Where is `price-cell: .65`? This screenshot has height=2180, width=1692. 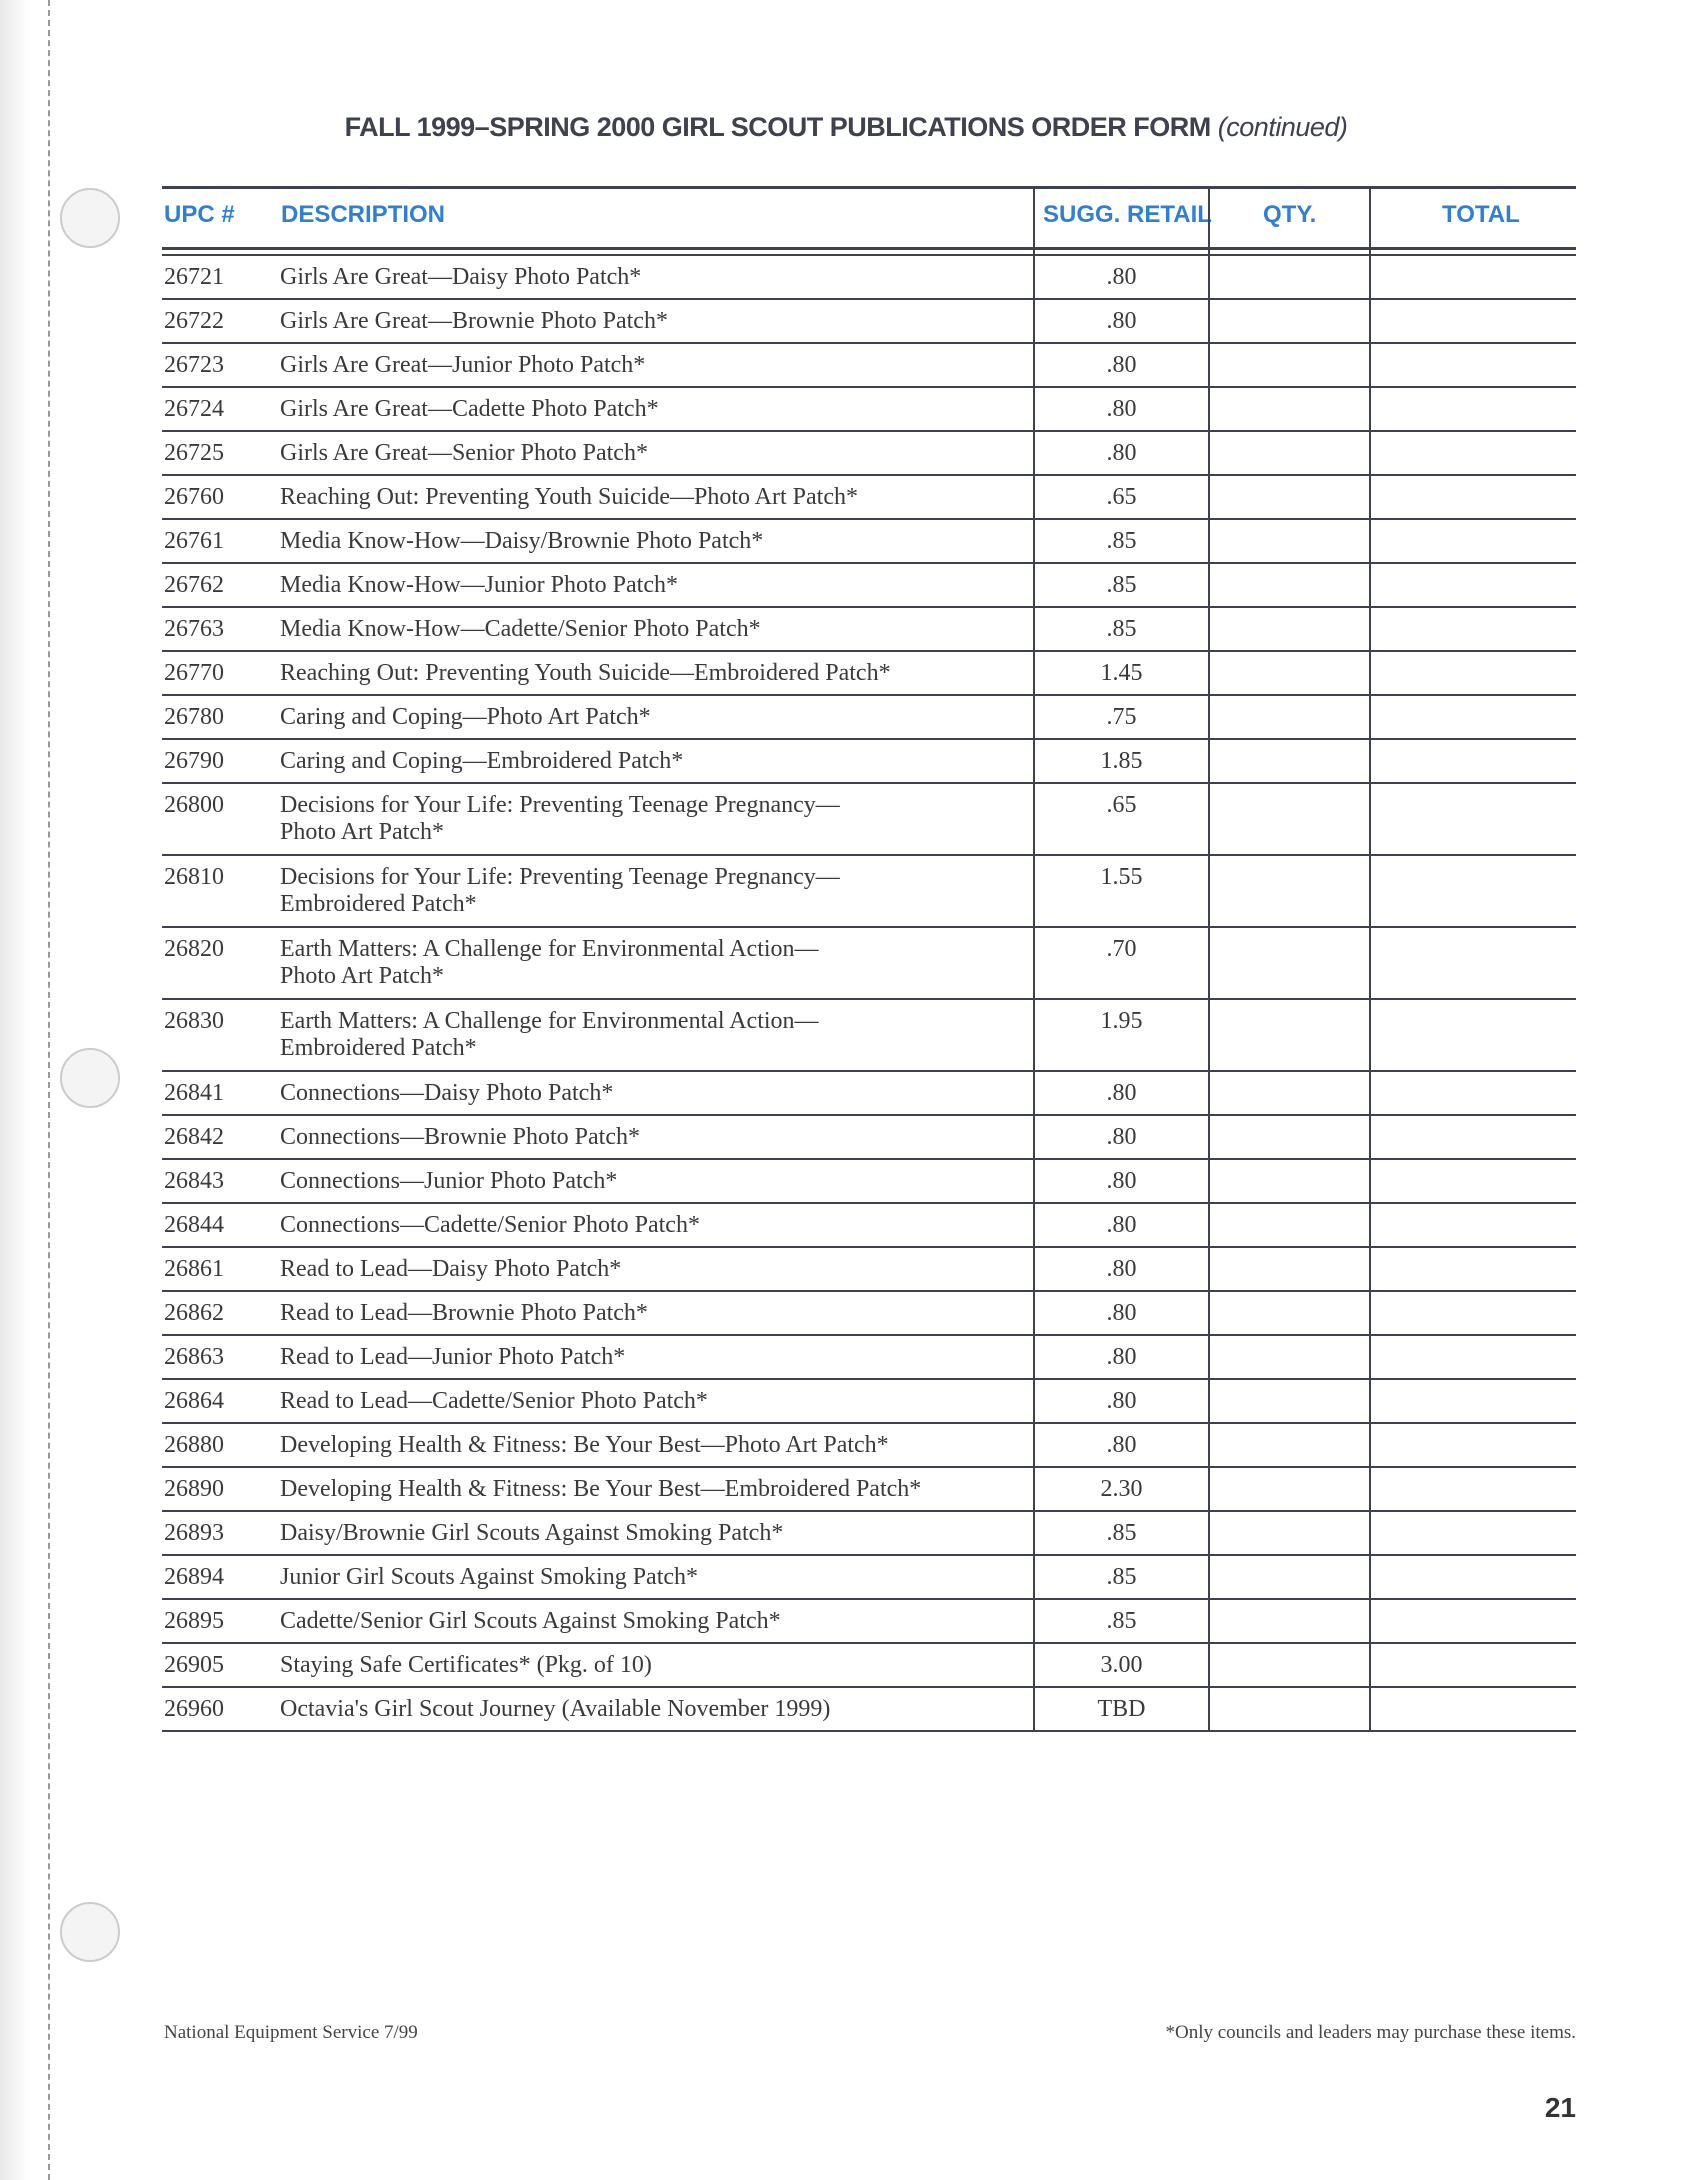 price-cell: .65 is located at coordinates (1121, 497).